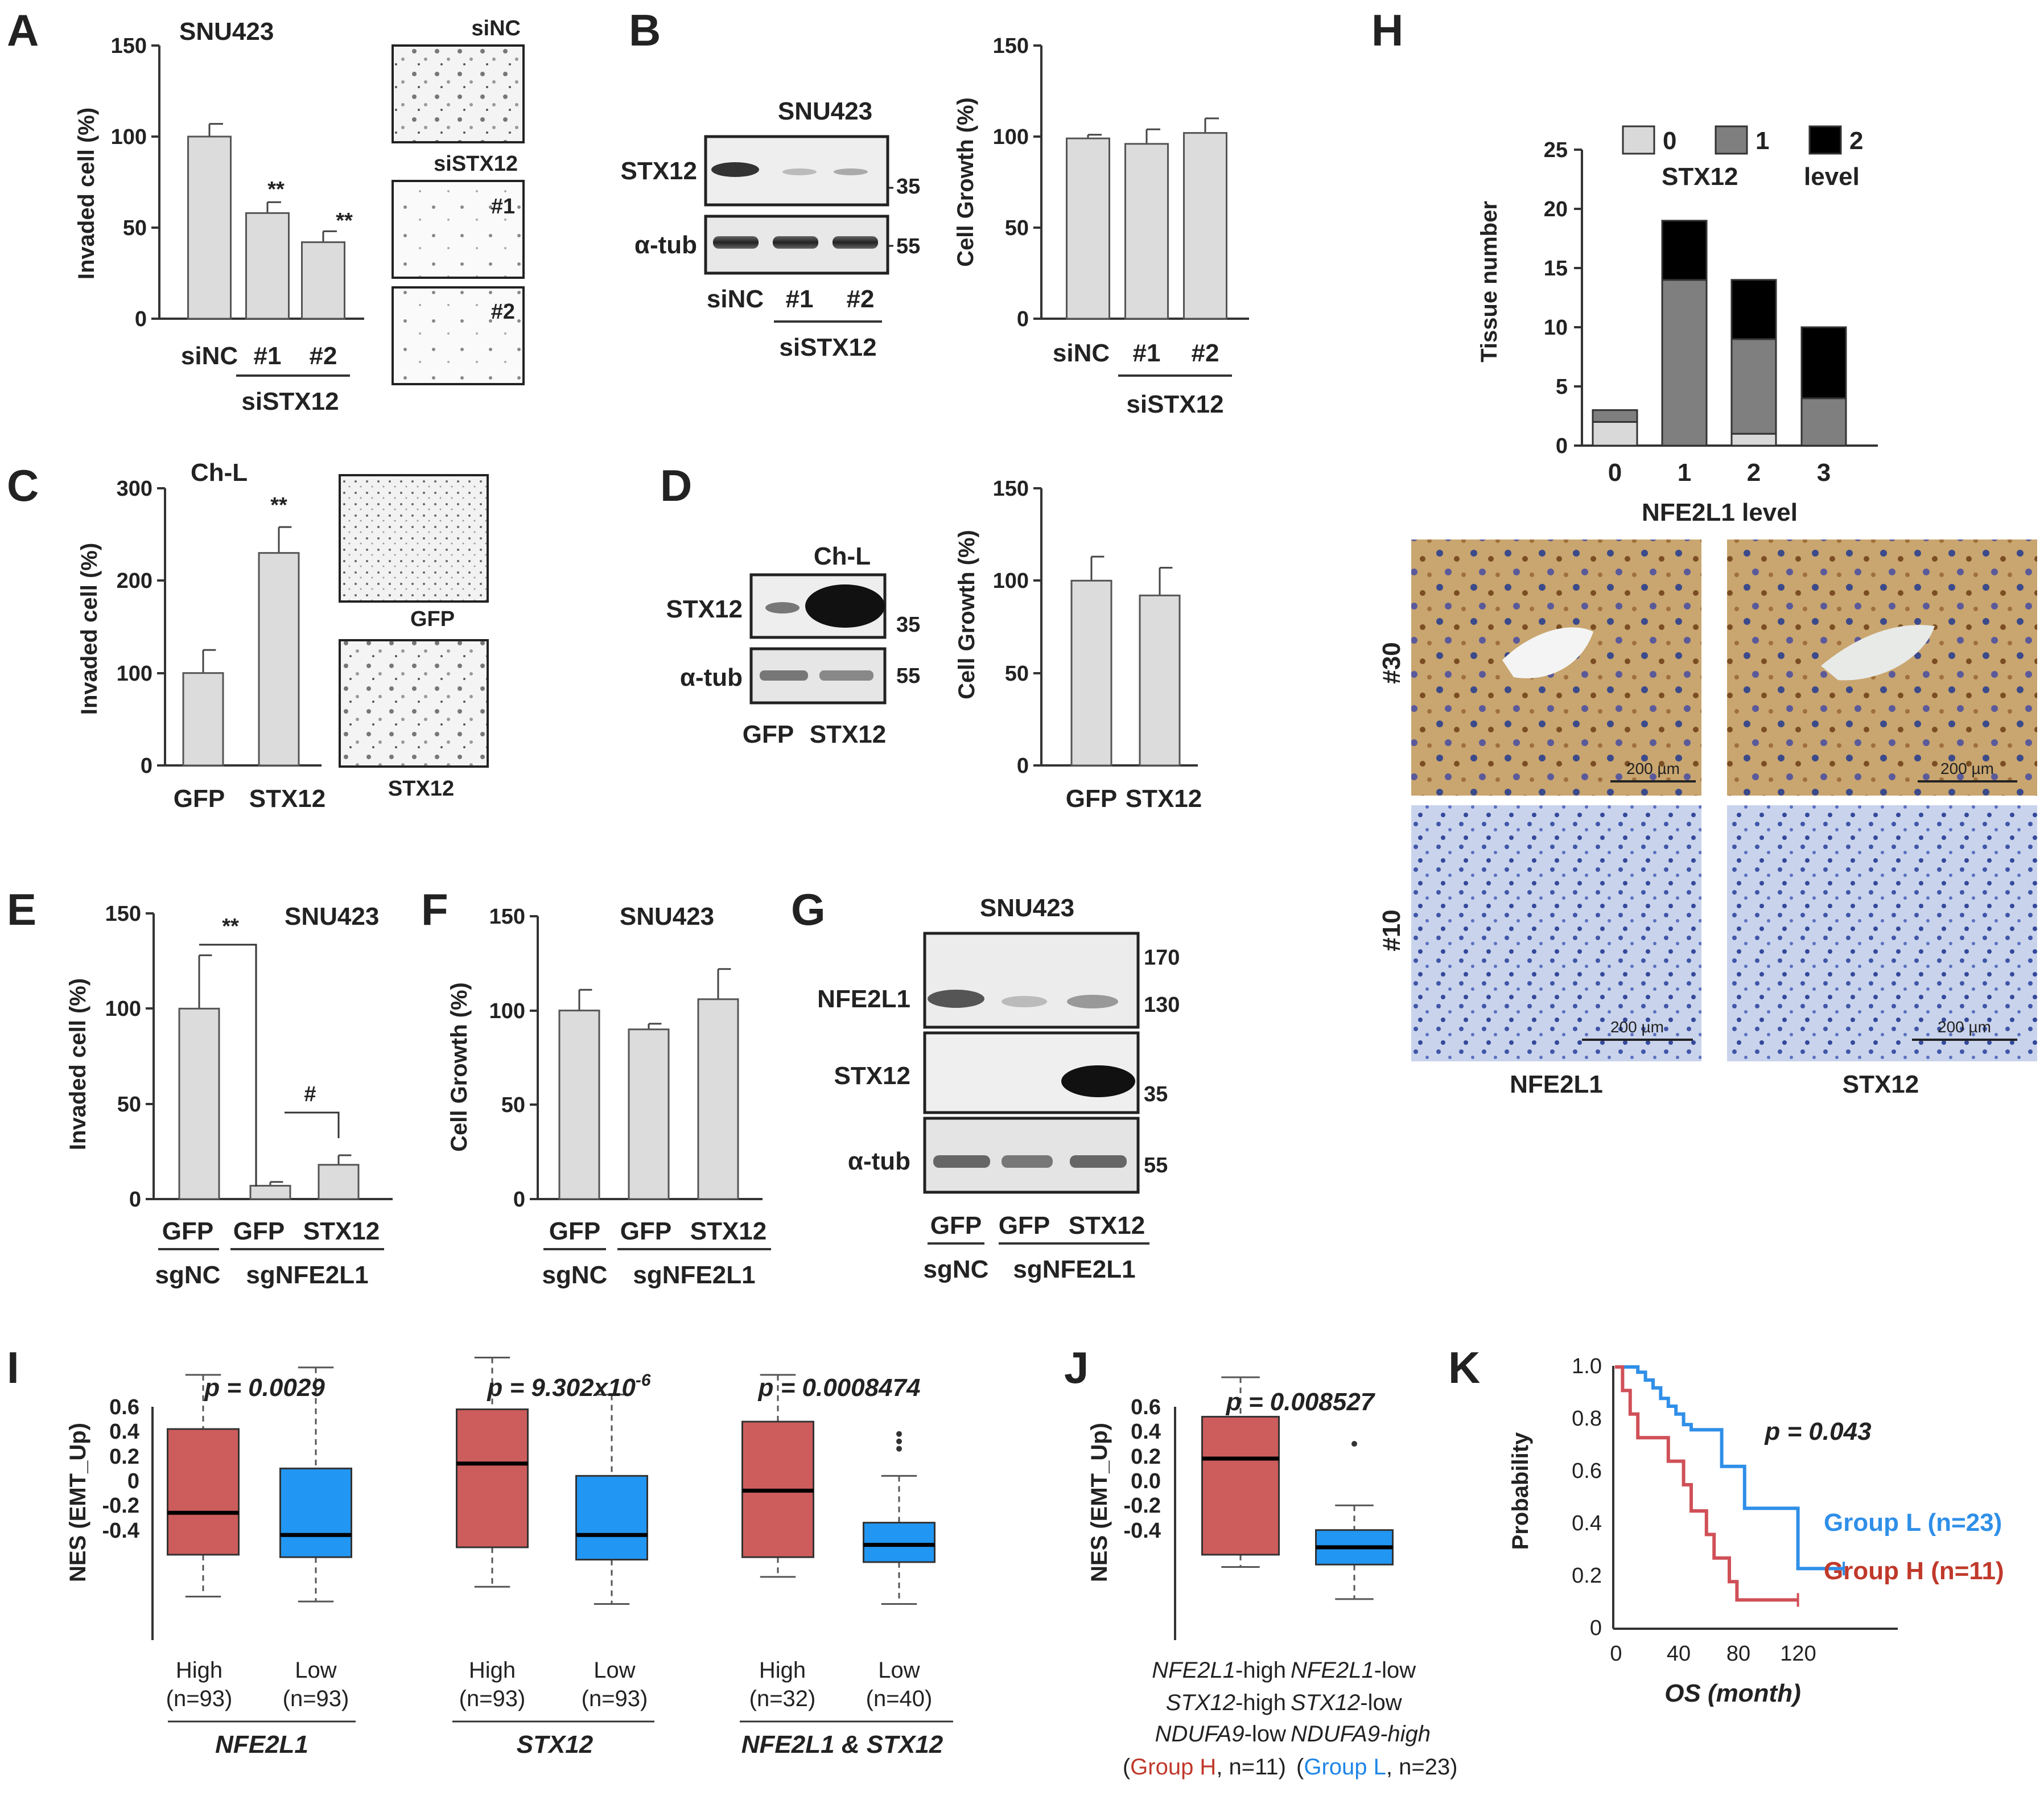 Image resolution: width=2044 pixels, height=1808 pixels. What do you see at coordinates (503, 312) in the screenshot?
I see `image-tag: #2` at bounding box center [503, 312].